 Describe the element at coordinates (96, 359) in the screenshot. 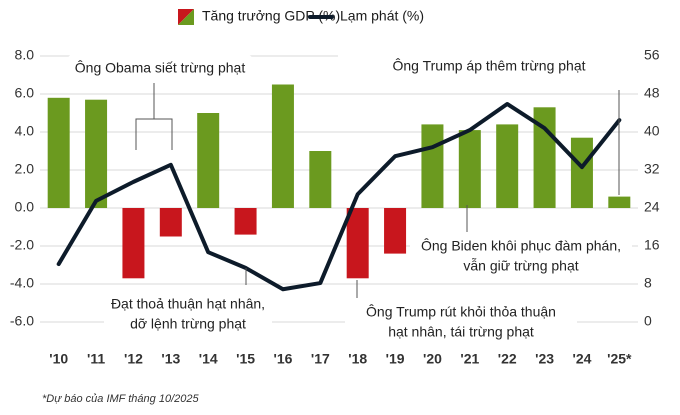

I see `x-tick-label: '11` at that location.